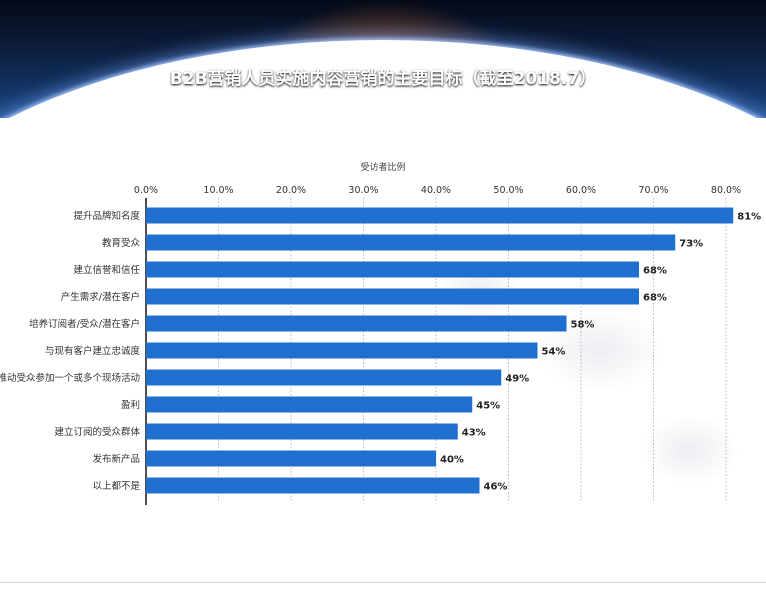 The height and width of the screenshot is (608, 766). I want to click on x-tick-label: 30.0%, so click(363, 190).